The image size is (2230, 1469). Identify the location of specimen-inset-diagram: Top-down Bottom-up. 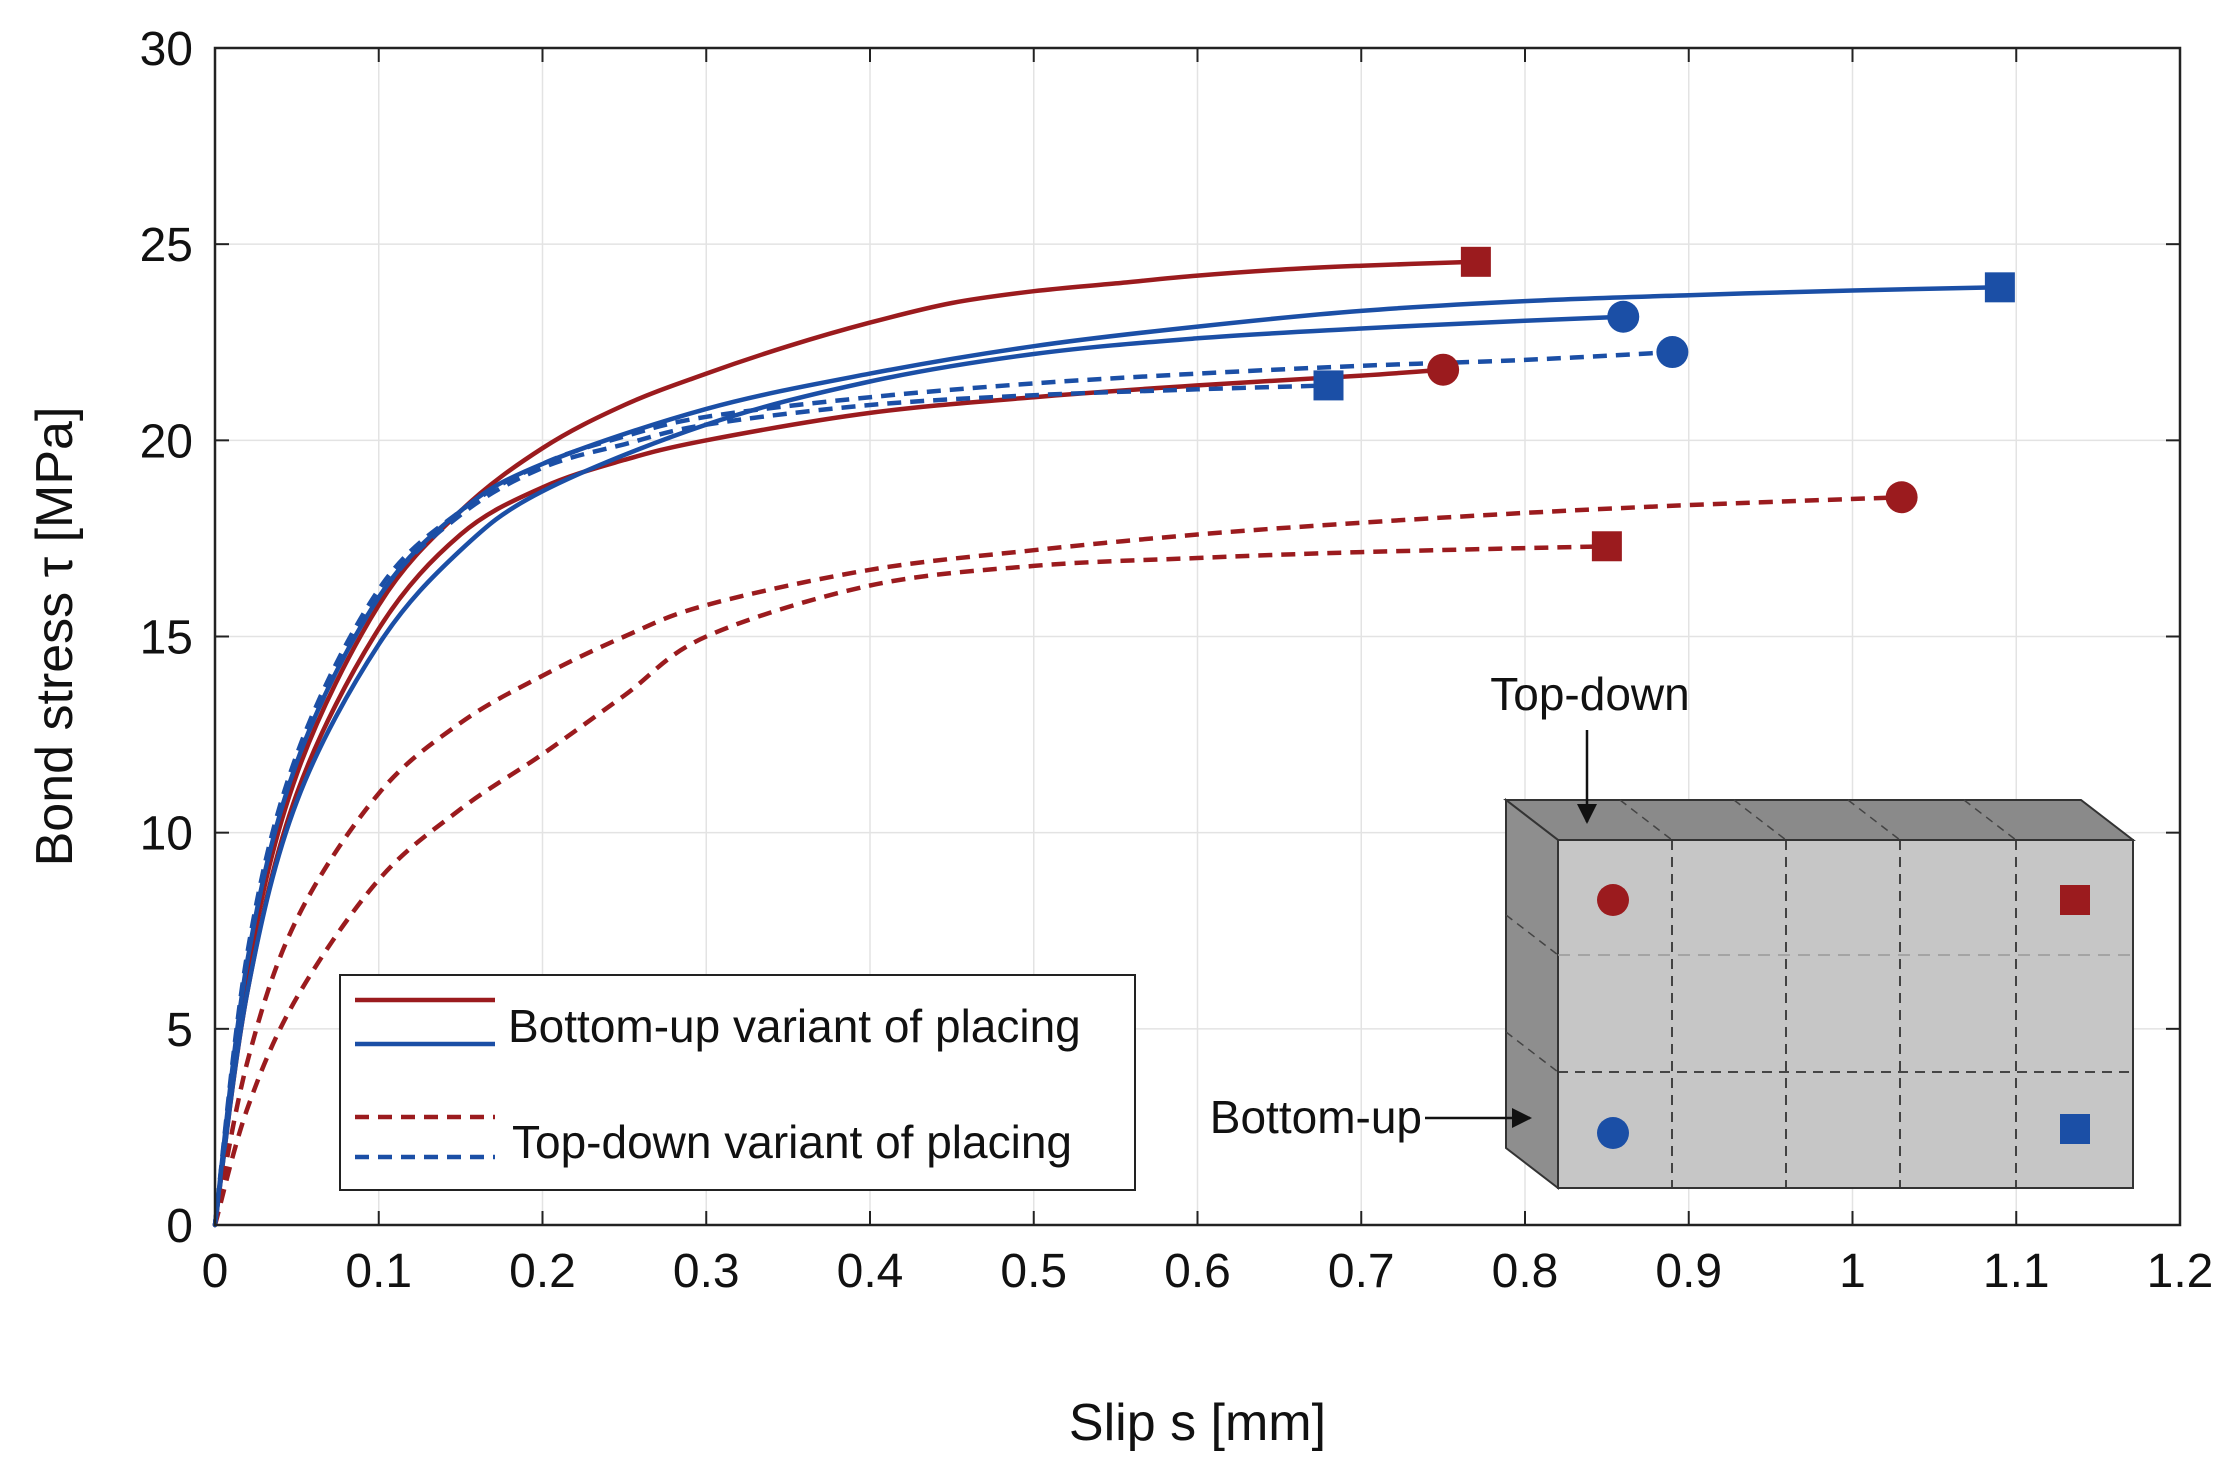
(1673, 929).